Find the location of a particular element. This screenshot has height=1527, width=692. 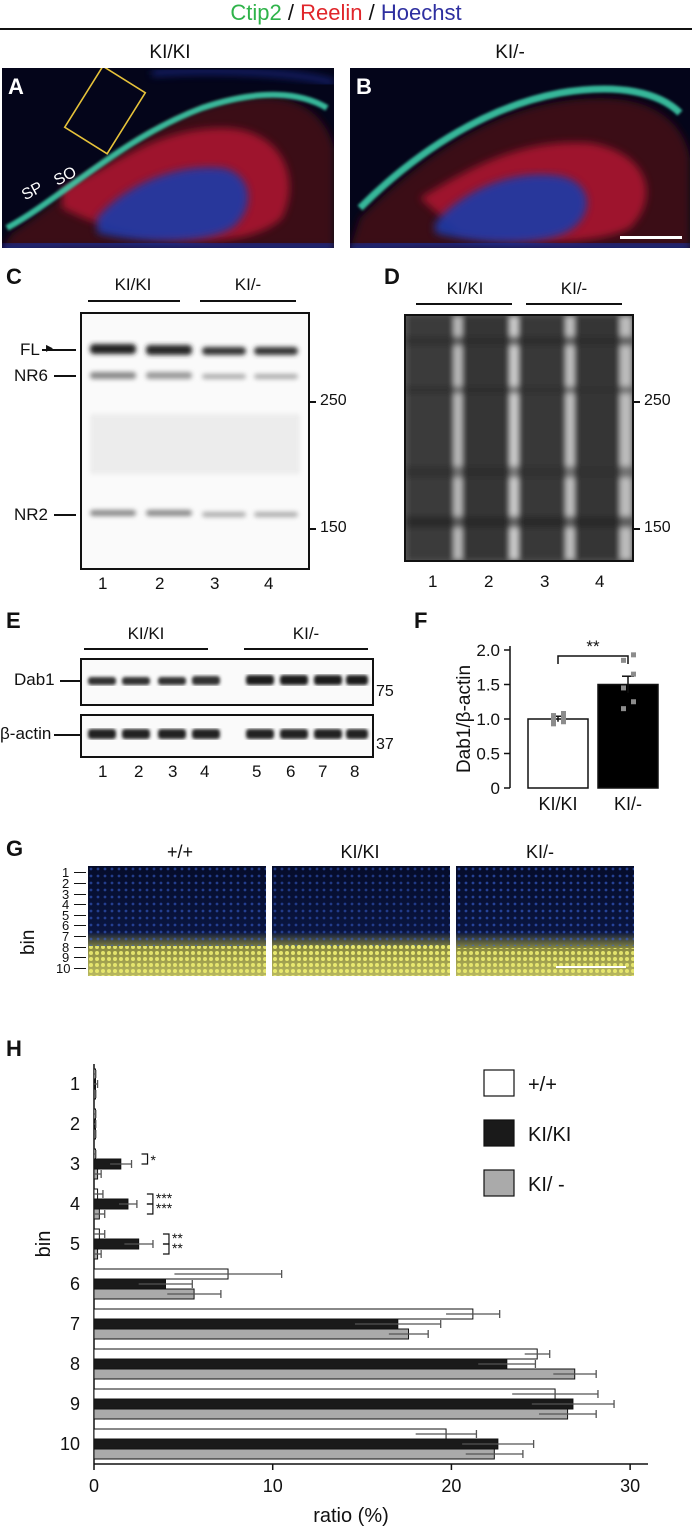

blot-e-actin is located at coordinates (227, 736).